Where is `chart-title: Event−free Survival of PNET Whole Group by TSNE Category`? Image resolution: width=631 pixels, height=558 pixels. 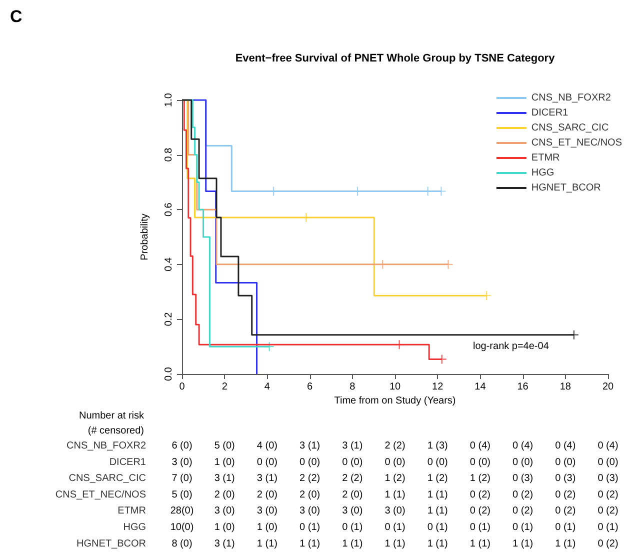
chart-title: Event−free Survival of PNET Whole Group by TSNE Category is located at coordinates (395, 58).